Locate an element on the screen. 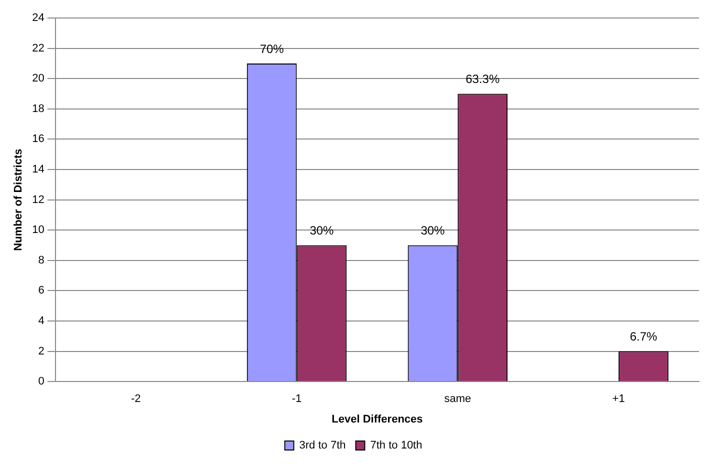 This screenshot has width=727, height=469. y-tick-label: 4 is located at coordinates (41, 321).